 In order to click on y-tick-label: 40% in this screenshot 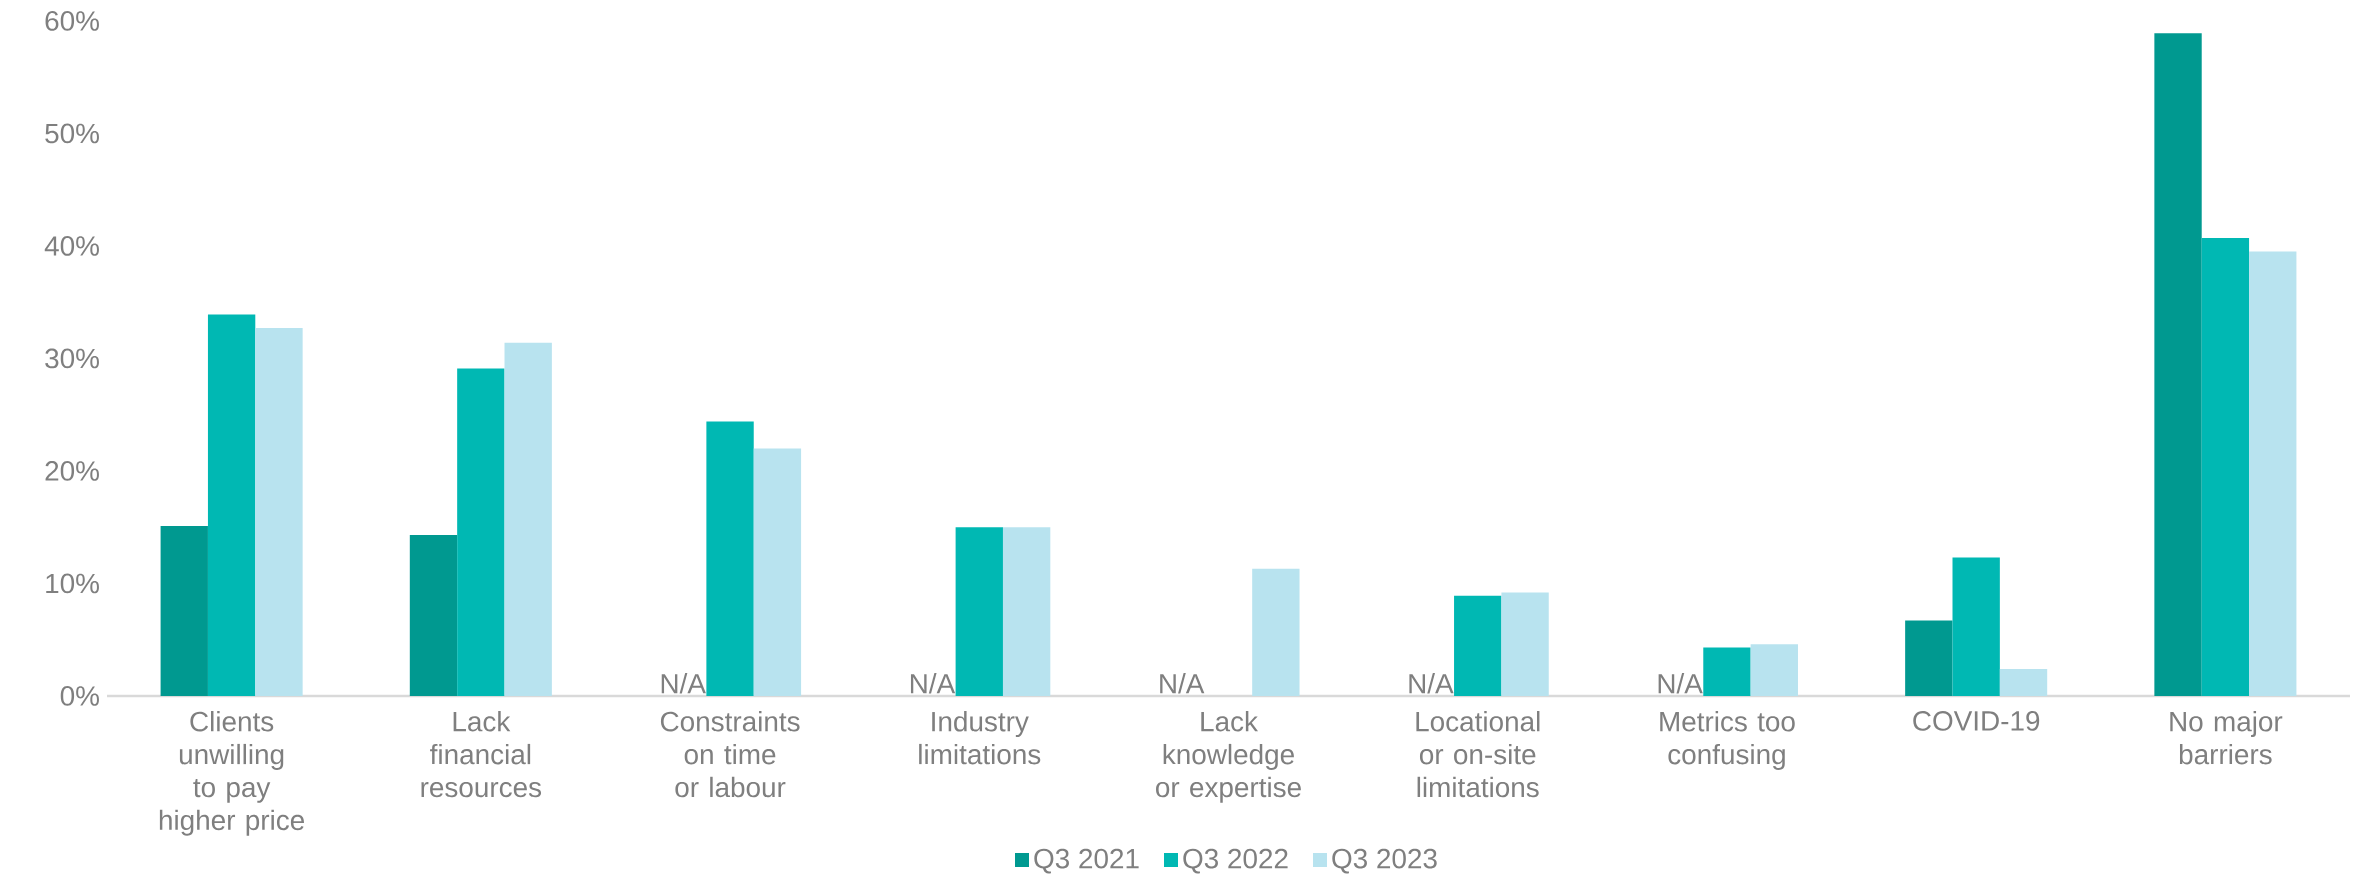, I will do `click(71, 246)`.